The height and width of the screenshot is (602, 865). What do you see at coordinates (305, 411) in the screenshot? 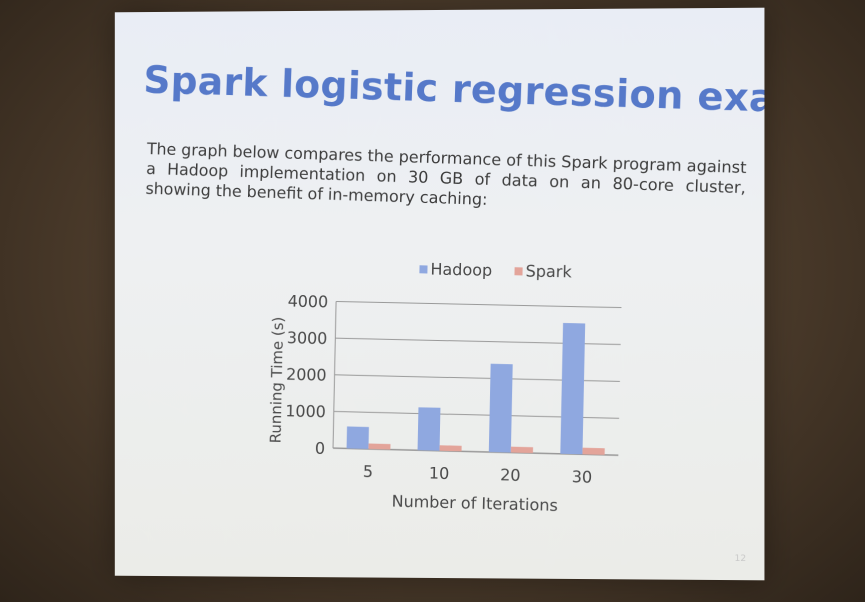
I see `y-tick-label: 1000` at bounding box center [305, 411].